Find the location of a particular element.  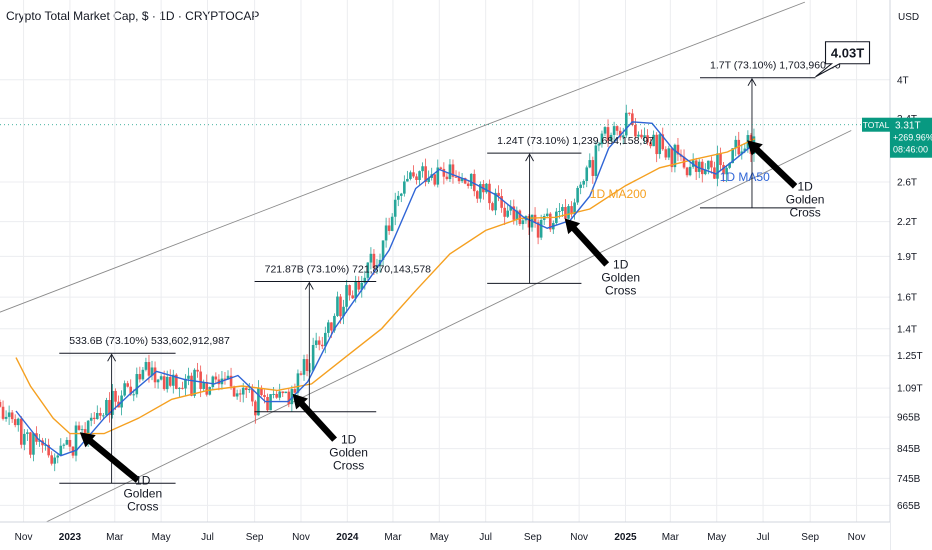

y-tick-label: 965B is located at coordinates (909, 418).